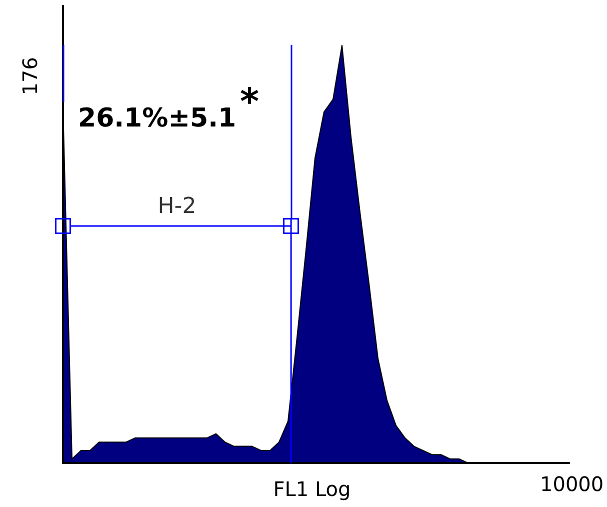 The width and height of the screenshot is (607, 507). What do you see at coordinates (312, 489) in the screenshot?
I see `x-axis-title: FL1 Log` at bounding box center [312, 489].